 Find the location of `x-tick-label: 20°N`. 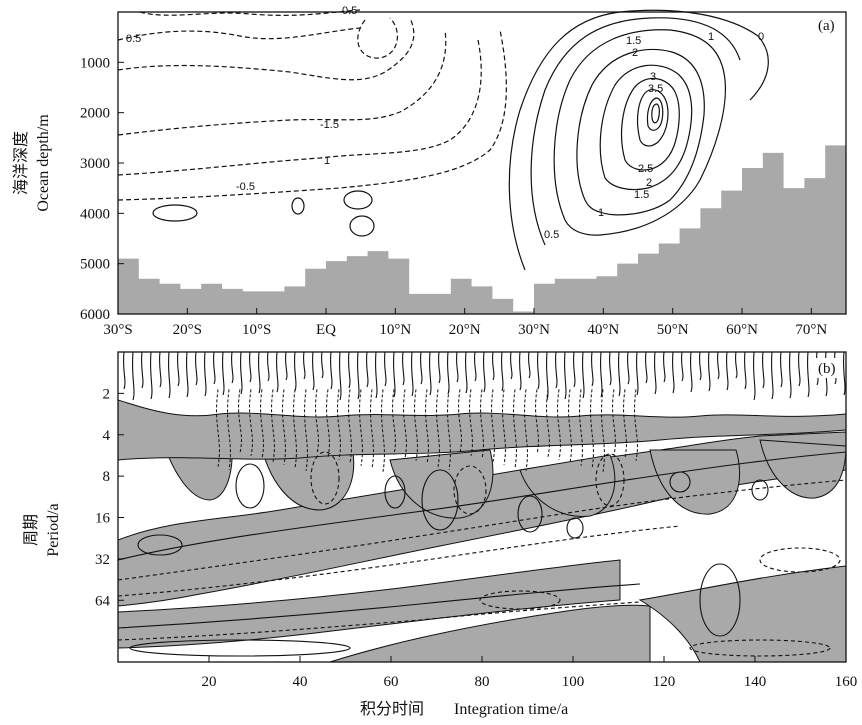

x-tick-label: 20°N is located at coordinates (465, 330).